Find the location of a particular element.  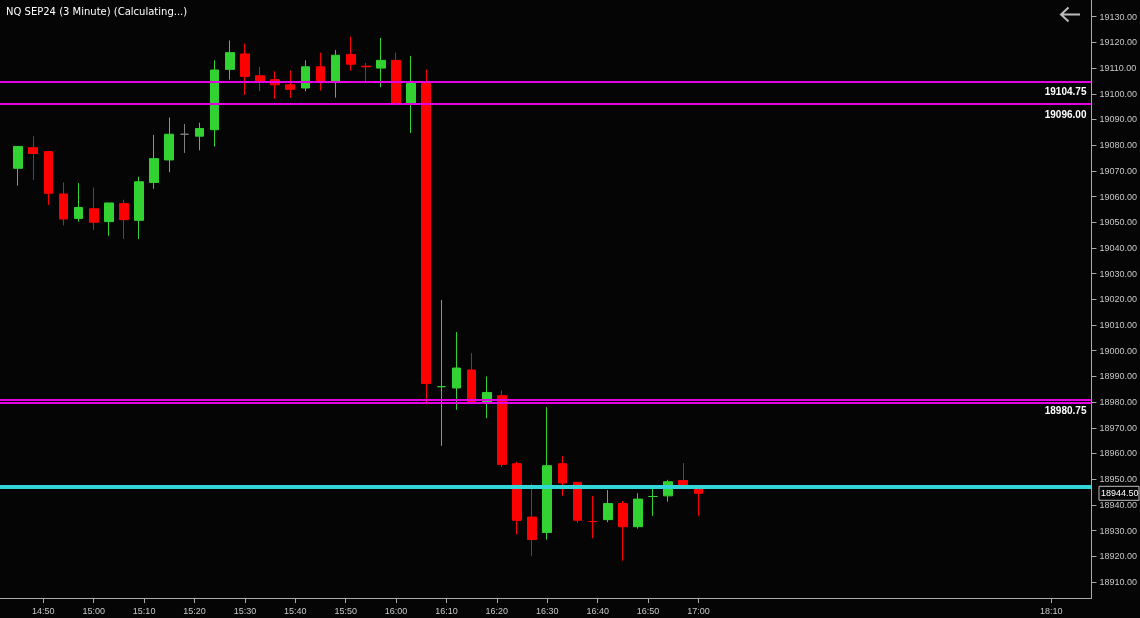

x-tick-label: 16:10 is located at coordinates (446, 610).